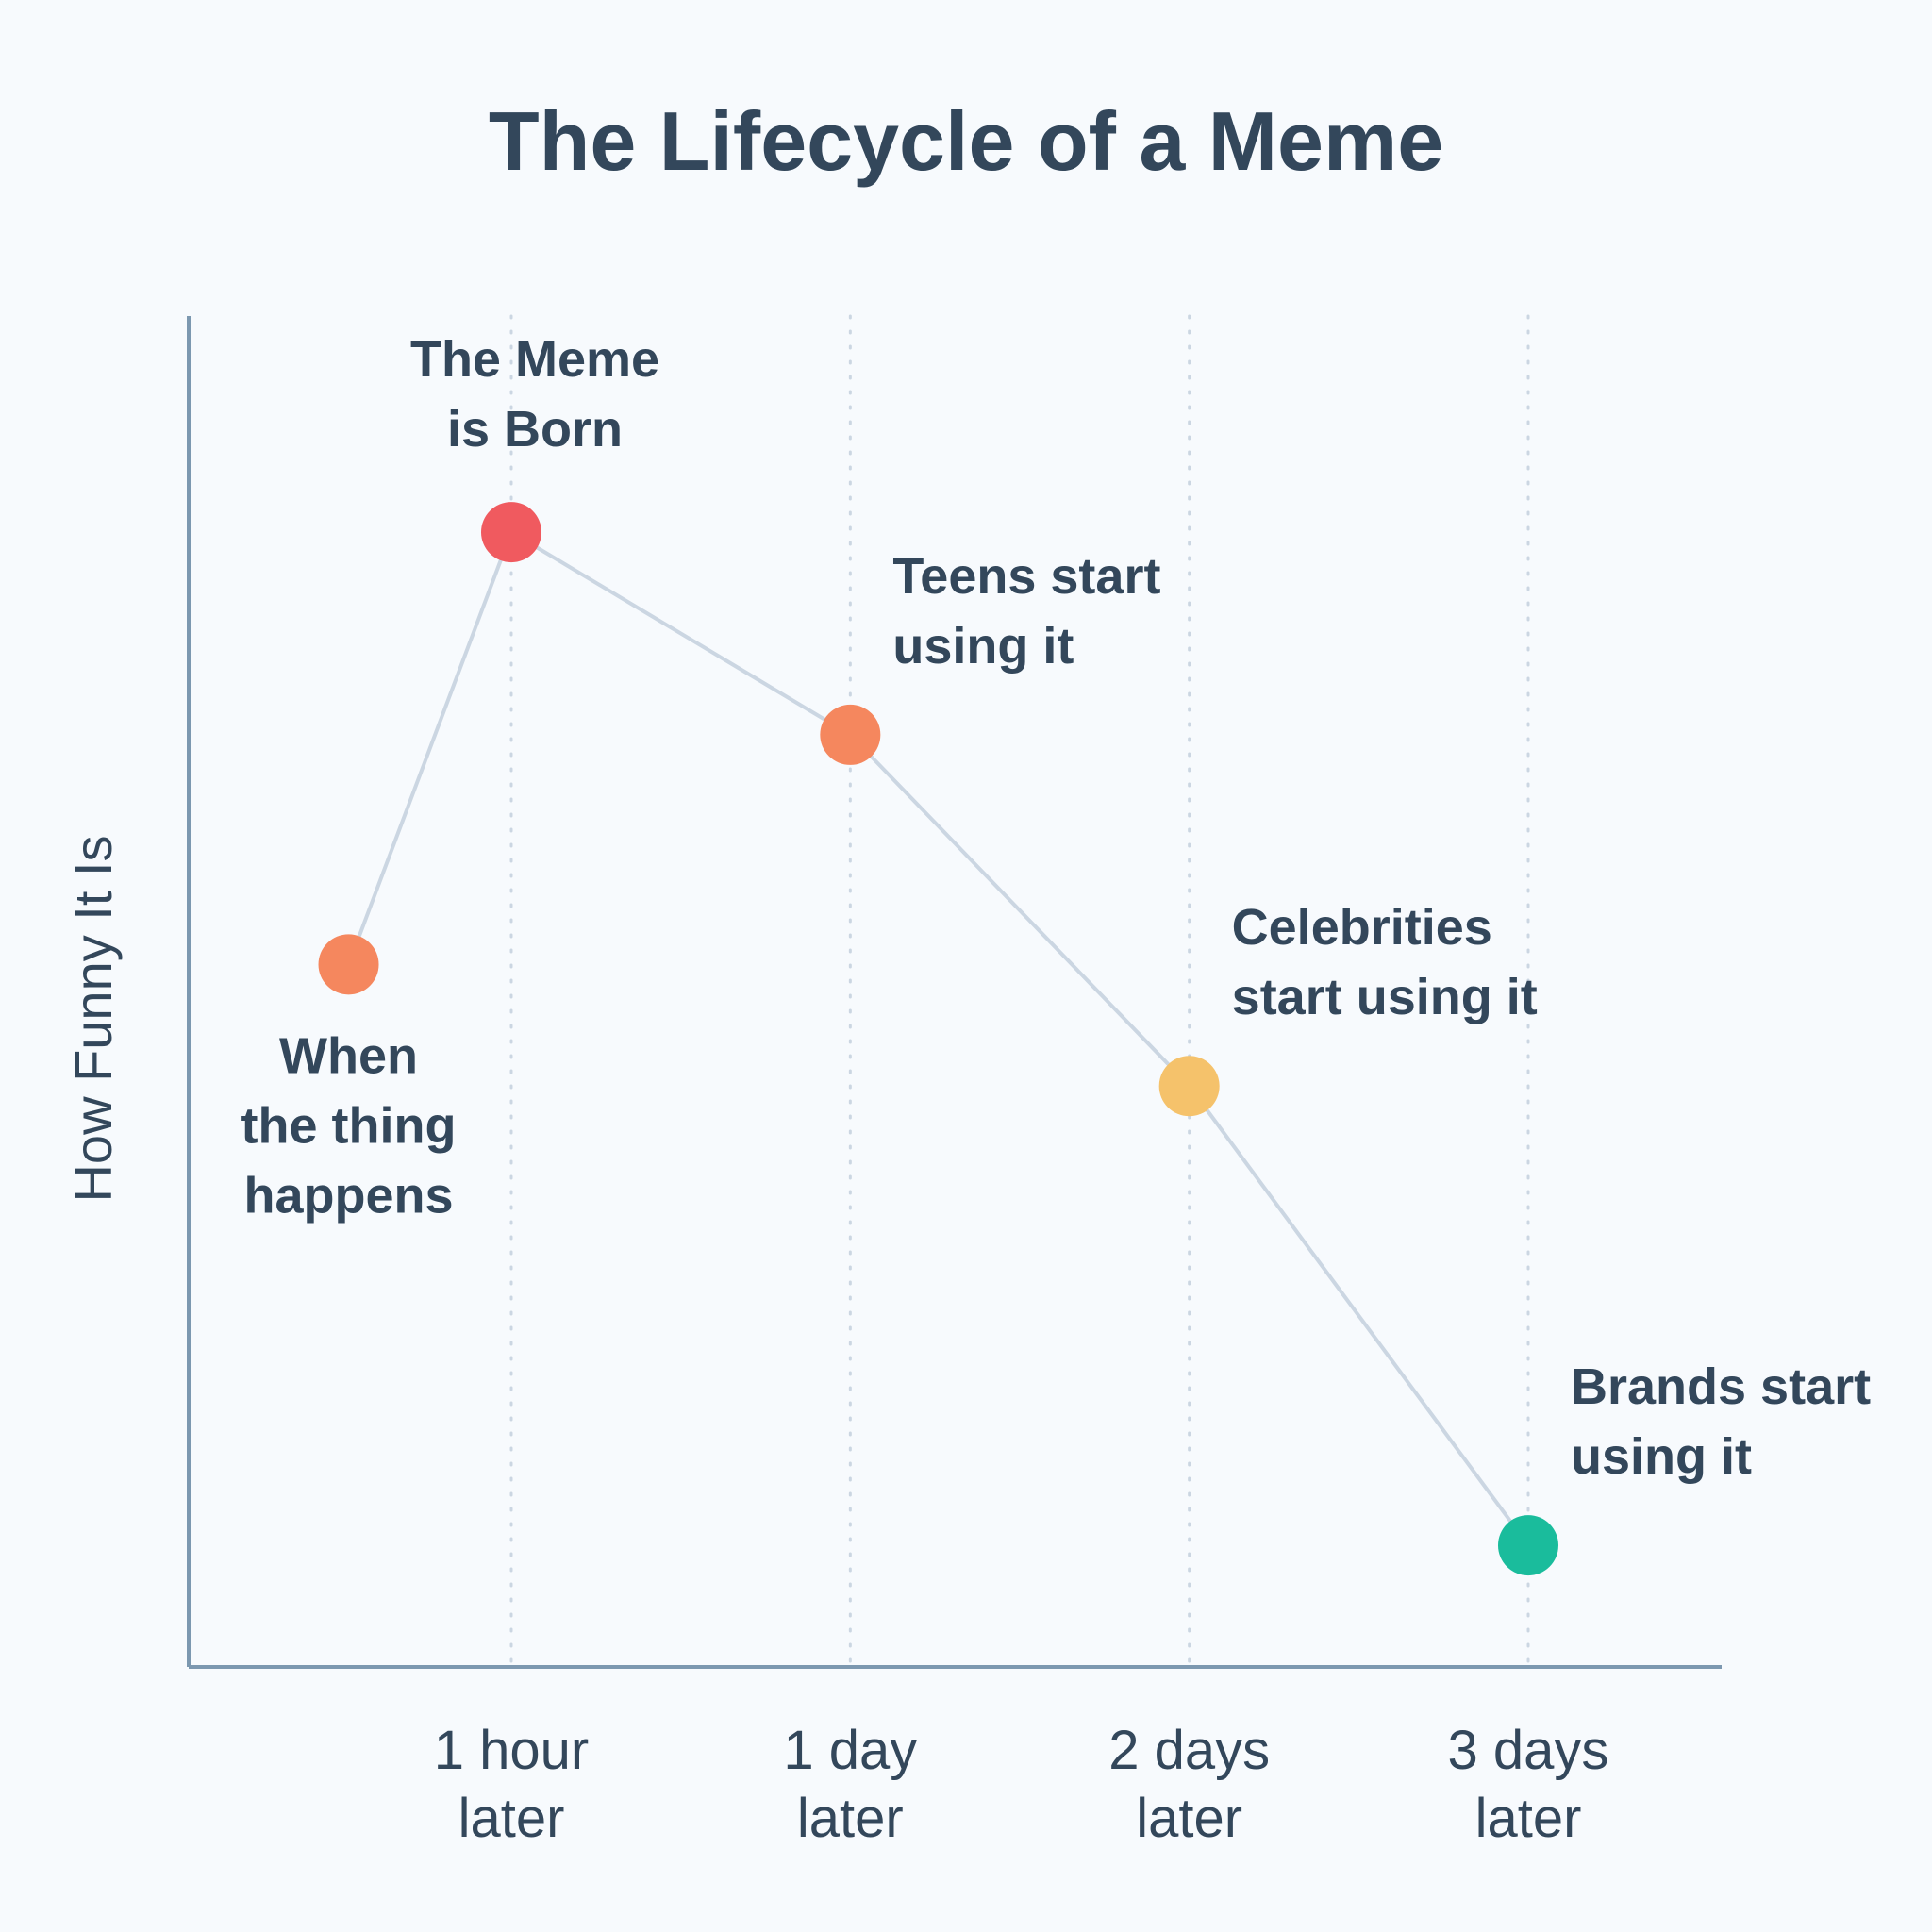  Describe the element at coordinates (1528, 1785) in the screenshot. I see `x-tick-label-4: 3 days later` at that location.